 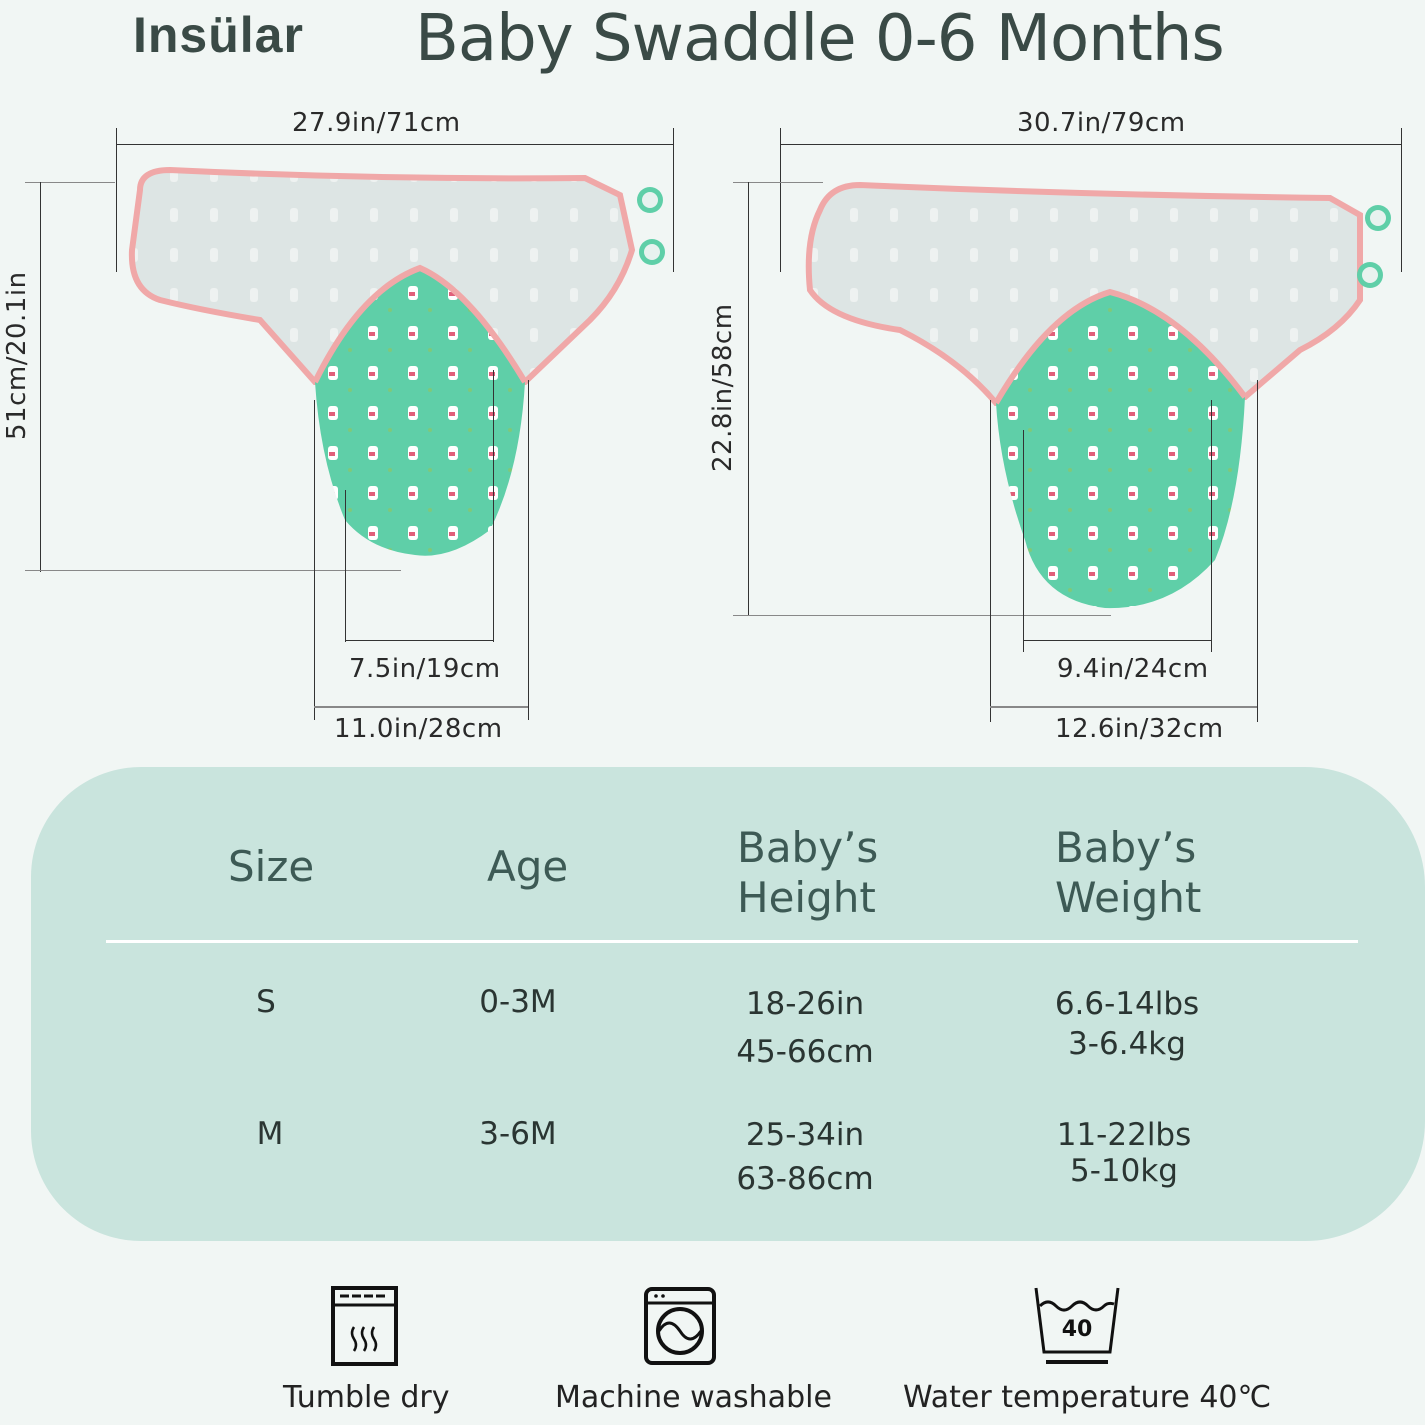 What do you see at coordinates (820, 39) in the screenshot?
I see `page-title: Baby Swaddle 0-6 Months` at bounding box center [820, 39].